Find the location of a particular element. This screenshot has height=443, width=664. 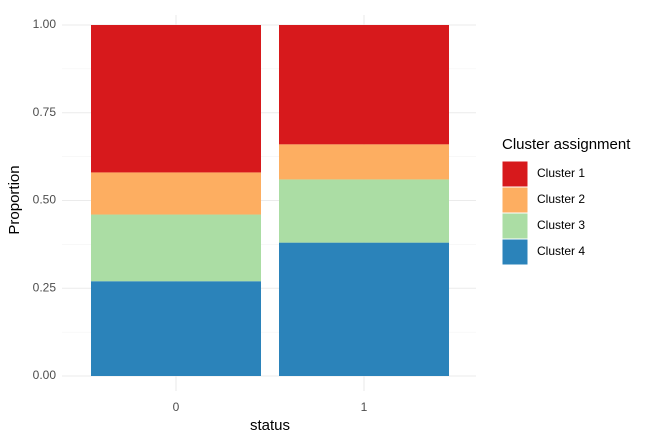

x-tick-label: 1 is located at coordinates (364, 407).